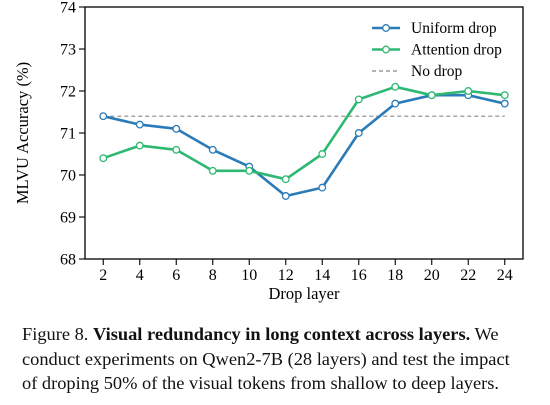 The height and width of the screenshot is (405, 550). I want to click on x-tick-label: 8, so click(213, 275).